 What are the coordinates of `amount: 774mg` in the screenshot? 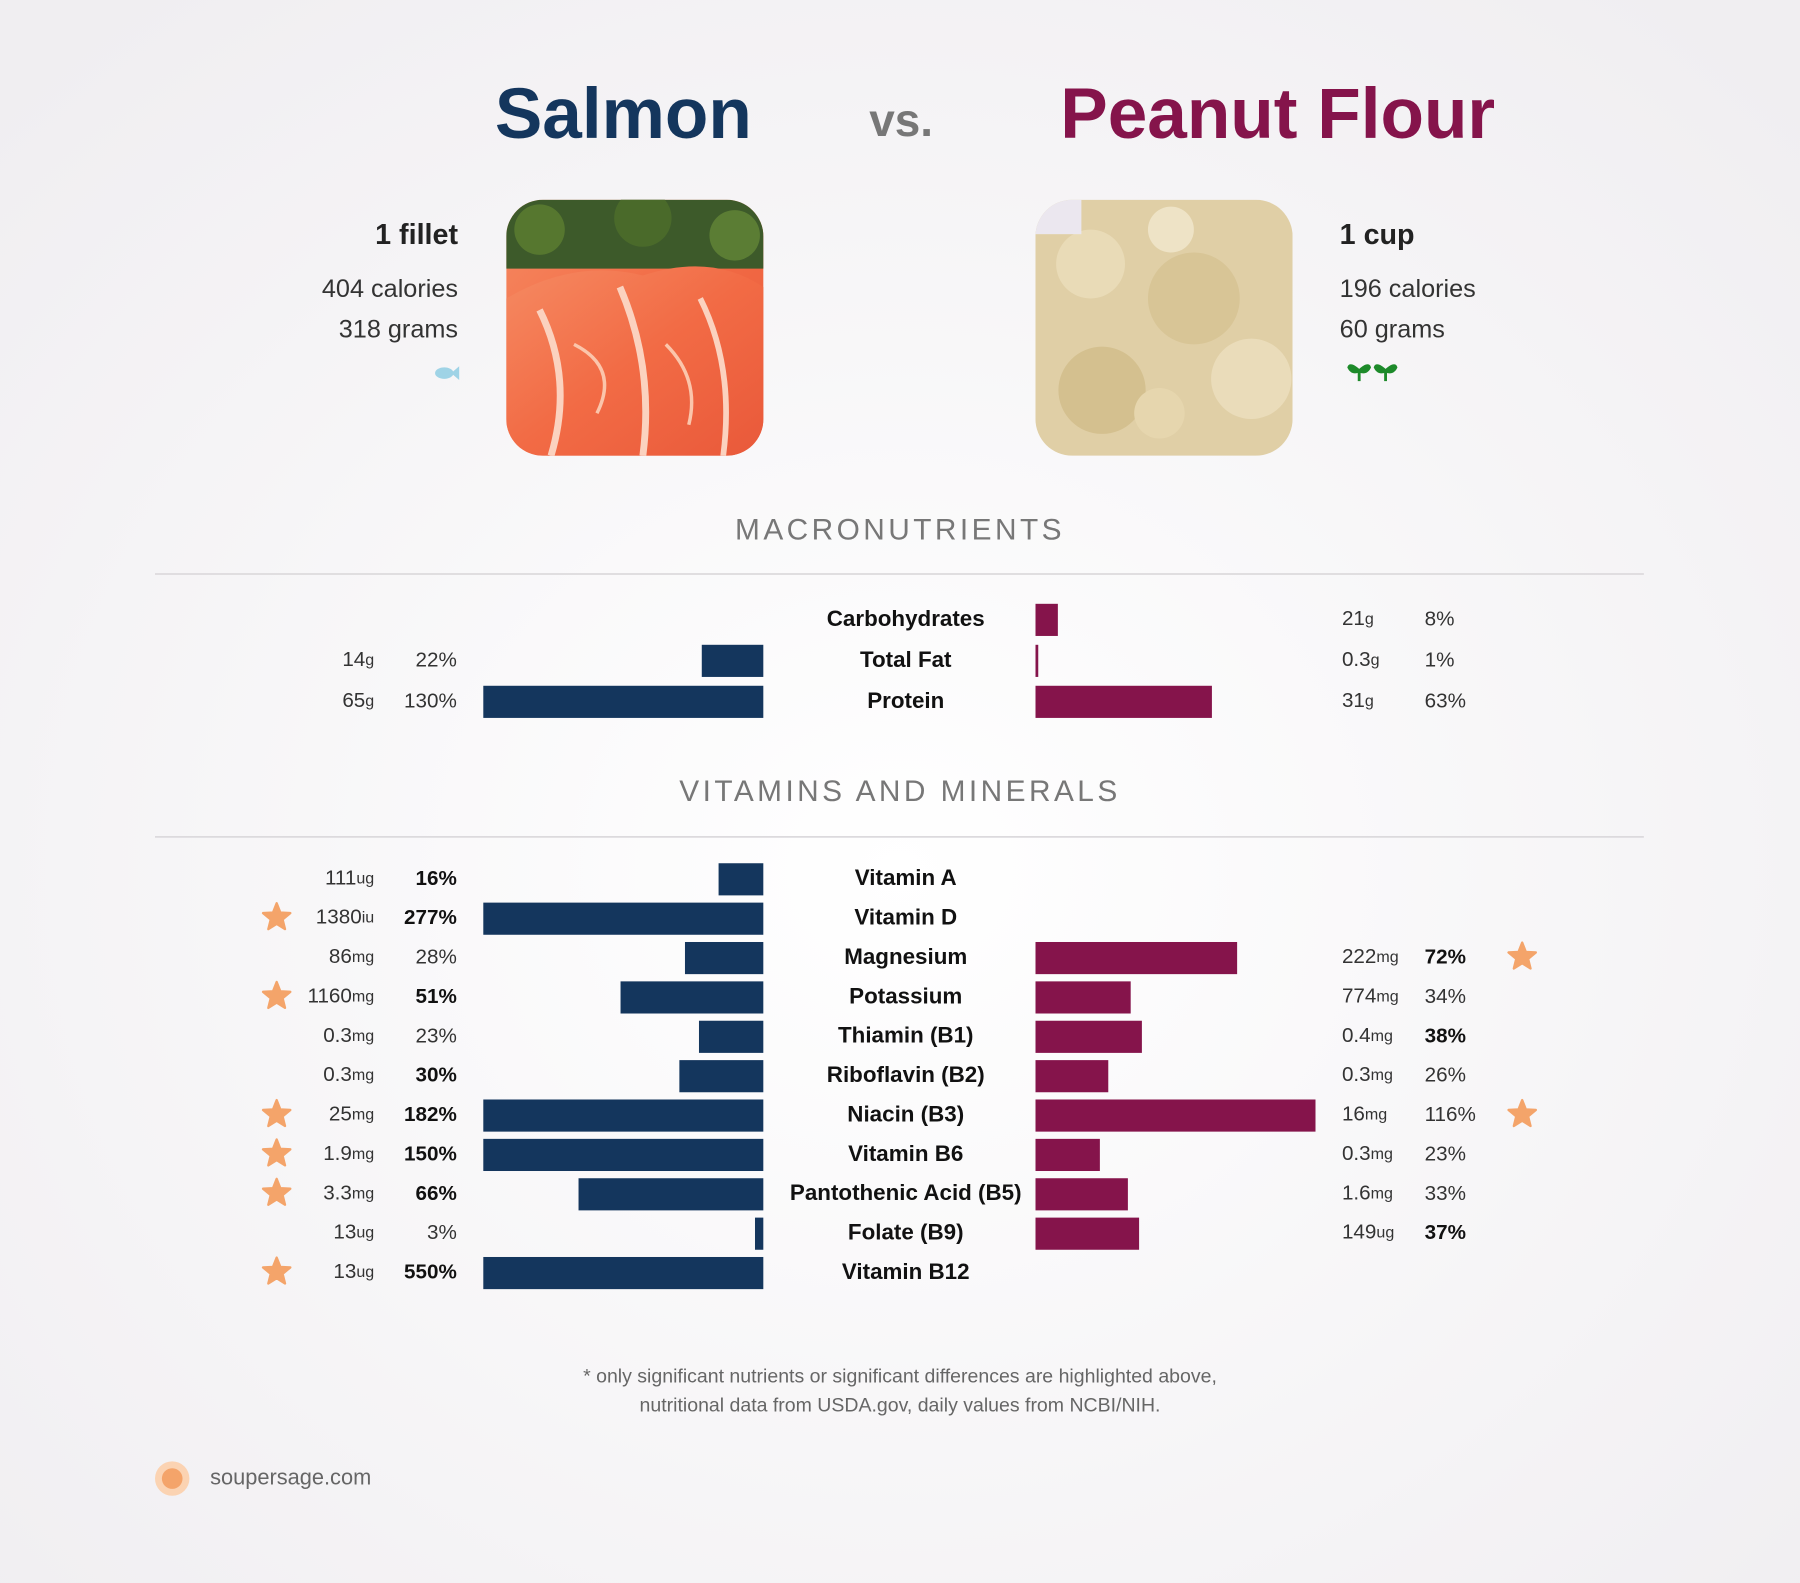 It's located at (1370, 996).